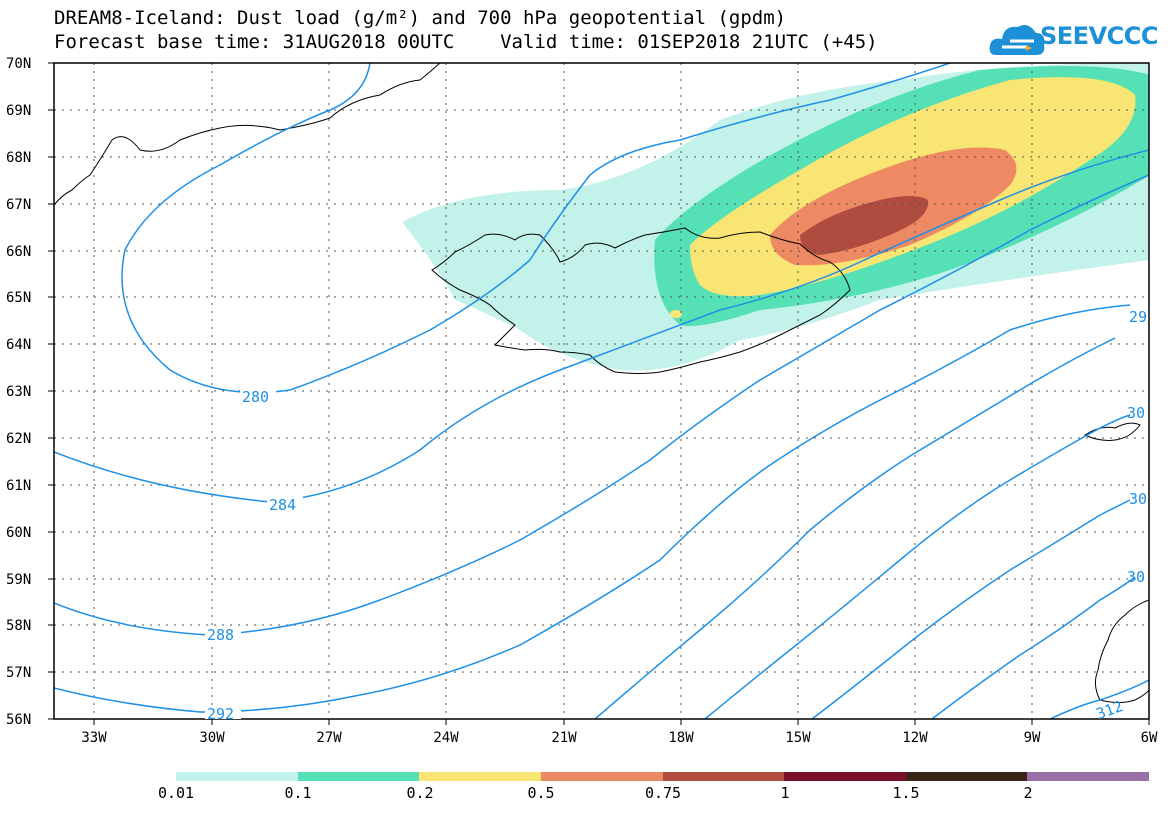 The width and height of the screenshot is (1175, 815). Describe the element at coordinates (18, 205) in the screenshot. I see `lat-label: 67N` at that location.